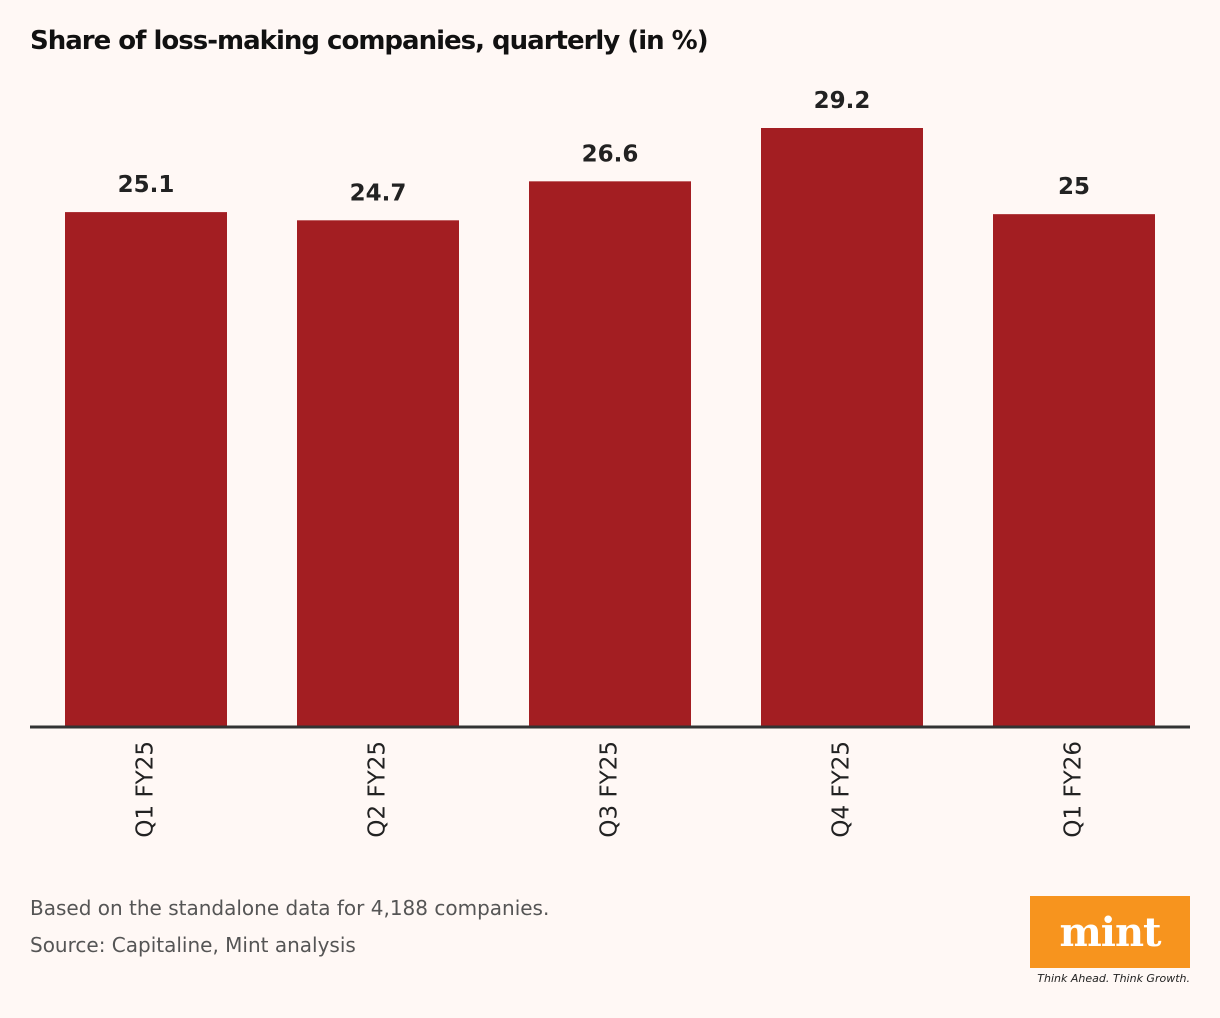  Describe the element at coordinates (610, 454) in the screenshot. I see `bar-q3-fy25` at that location.